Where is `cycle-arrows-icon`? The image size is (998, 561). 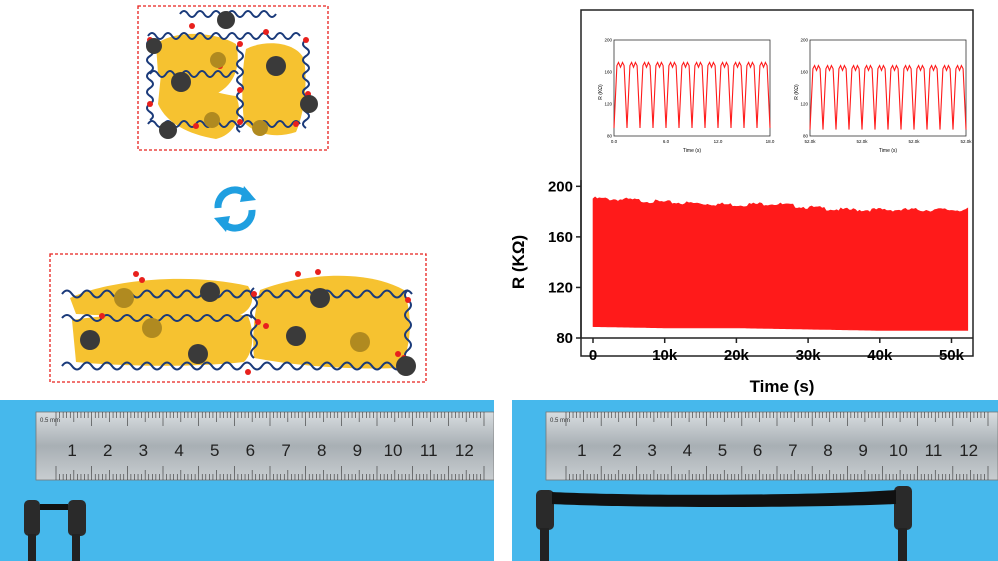 cycle-arrows-icon is located at coordinates (235, 209).